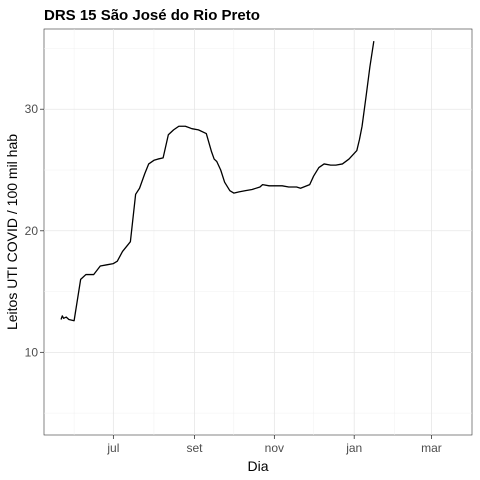 This screenshot has height=480, width=480. I want to click on y-tick-label: 30, so click(32, 109).